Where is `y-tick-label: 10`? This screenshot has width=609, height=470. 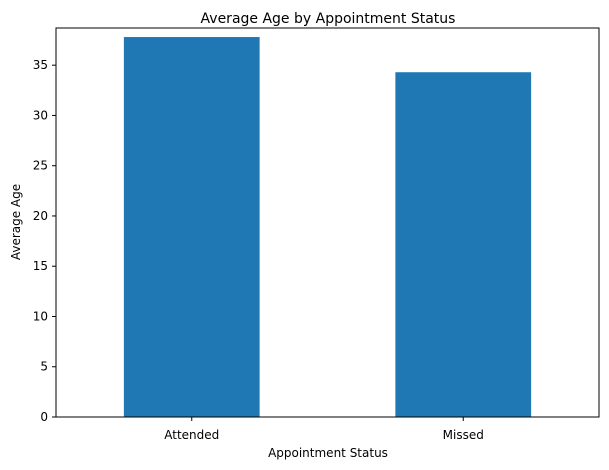
y-tick-label: 10 is located at coordinates (40, 316).